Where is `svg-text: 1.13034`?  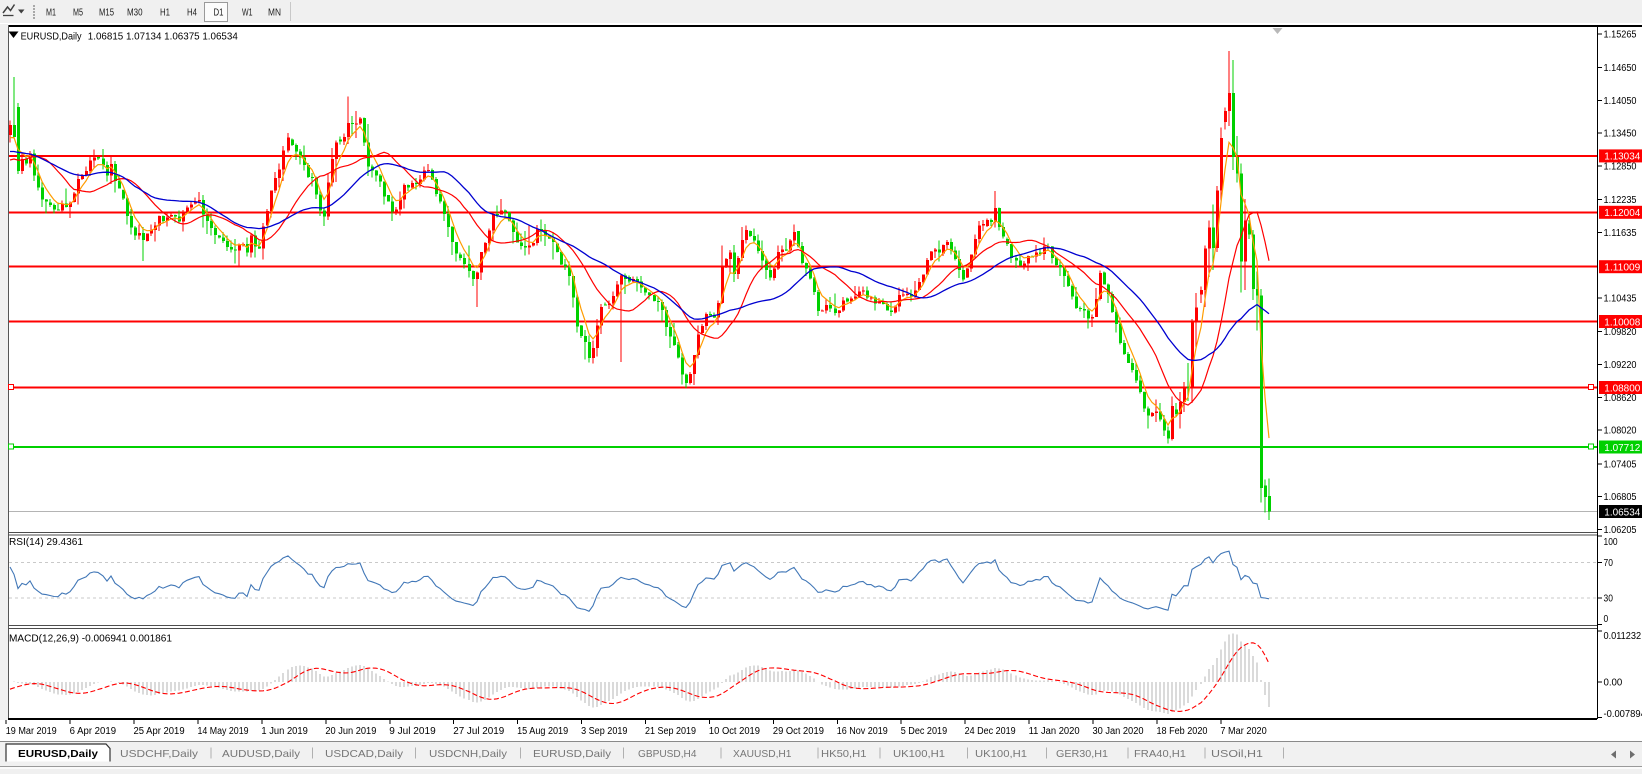 svg-text: 1.13034 is located at coordinates (1622, 157).